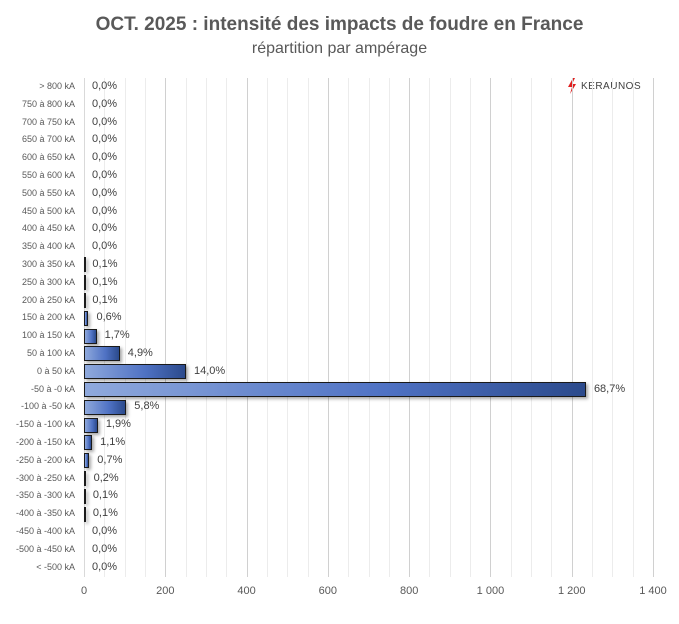  I want to click on y-axis-line, so click(84, 327).